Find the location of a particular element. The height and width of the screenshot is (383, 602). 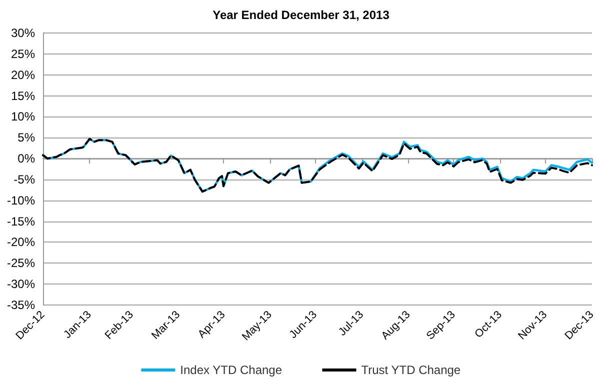

legend-label: Trust YTD Change is located at coordinates (411, 370).